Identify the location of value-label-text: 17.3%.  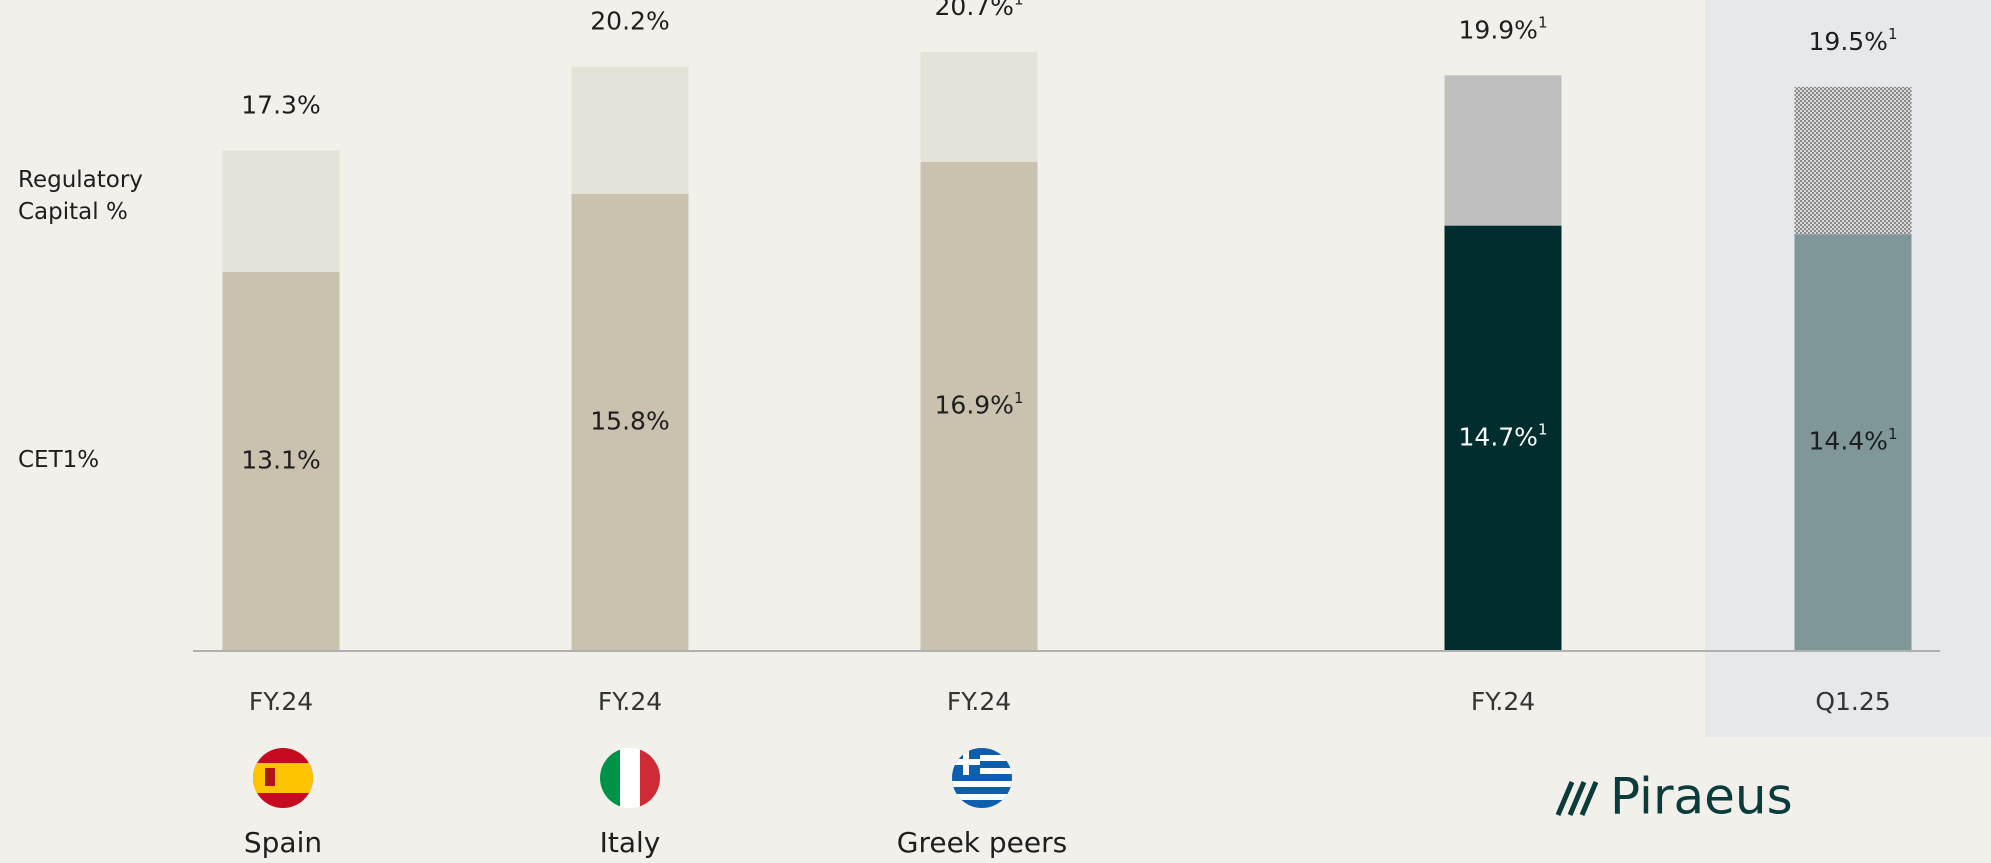
(280, 105).